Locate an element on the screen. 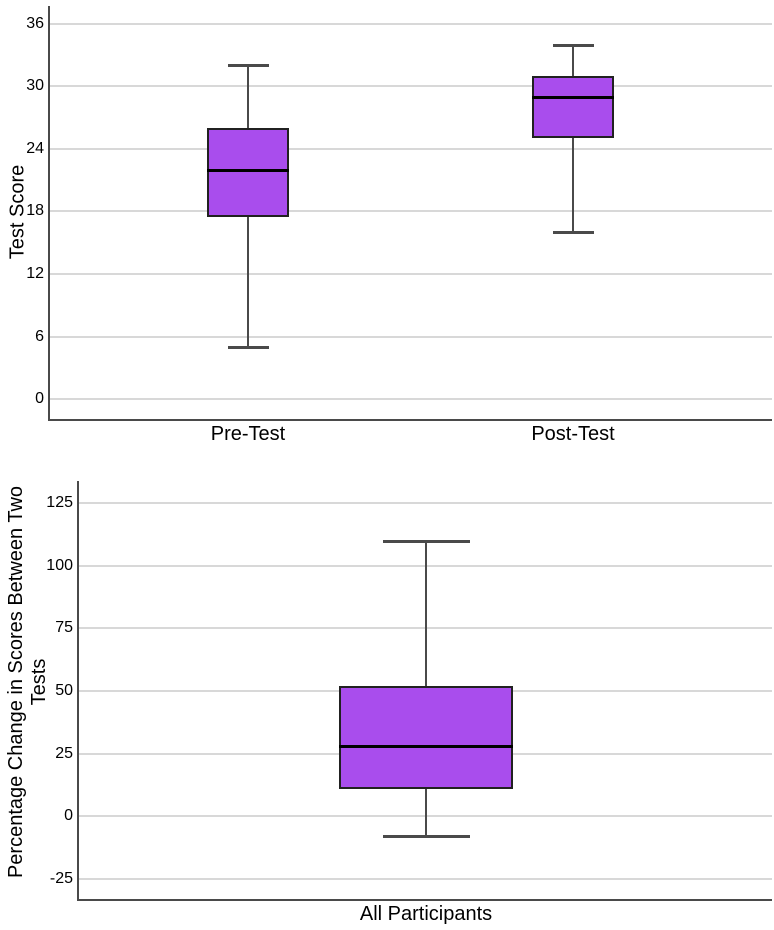 The width and height of the screenshot is (774, 930). y-tick-label: 100 is located at coordinates (59, 565).